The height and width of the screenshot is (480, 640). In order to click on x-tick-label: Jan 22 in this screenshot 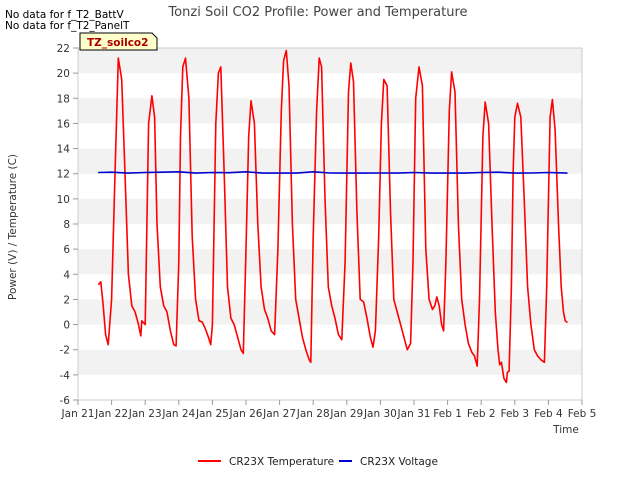, I will do `click(111, 414)`.